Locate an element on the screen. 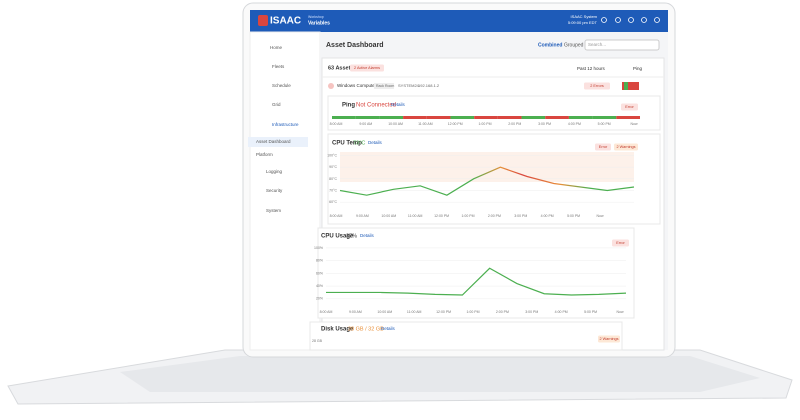 The height and width of the screenshot is (420, 800). y-tick-label: 90°C is located at coordinates (333, 167).